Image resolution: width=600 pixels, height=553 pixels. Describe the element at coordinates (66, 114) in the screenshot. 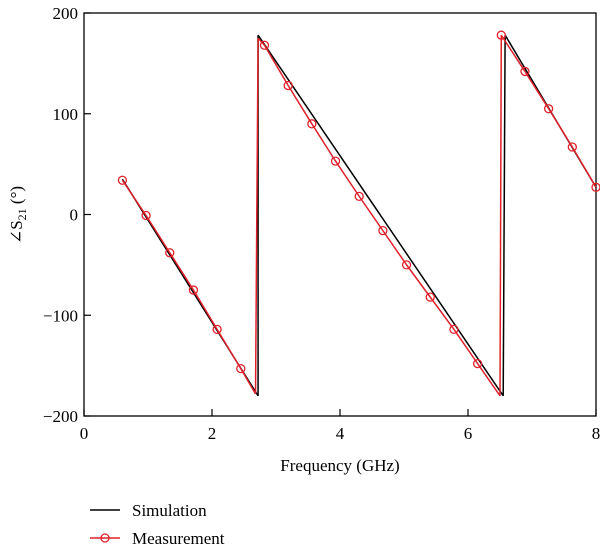

I see `y-tick-label: 100` at that location.